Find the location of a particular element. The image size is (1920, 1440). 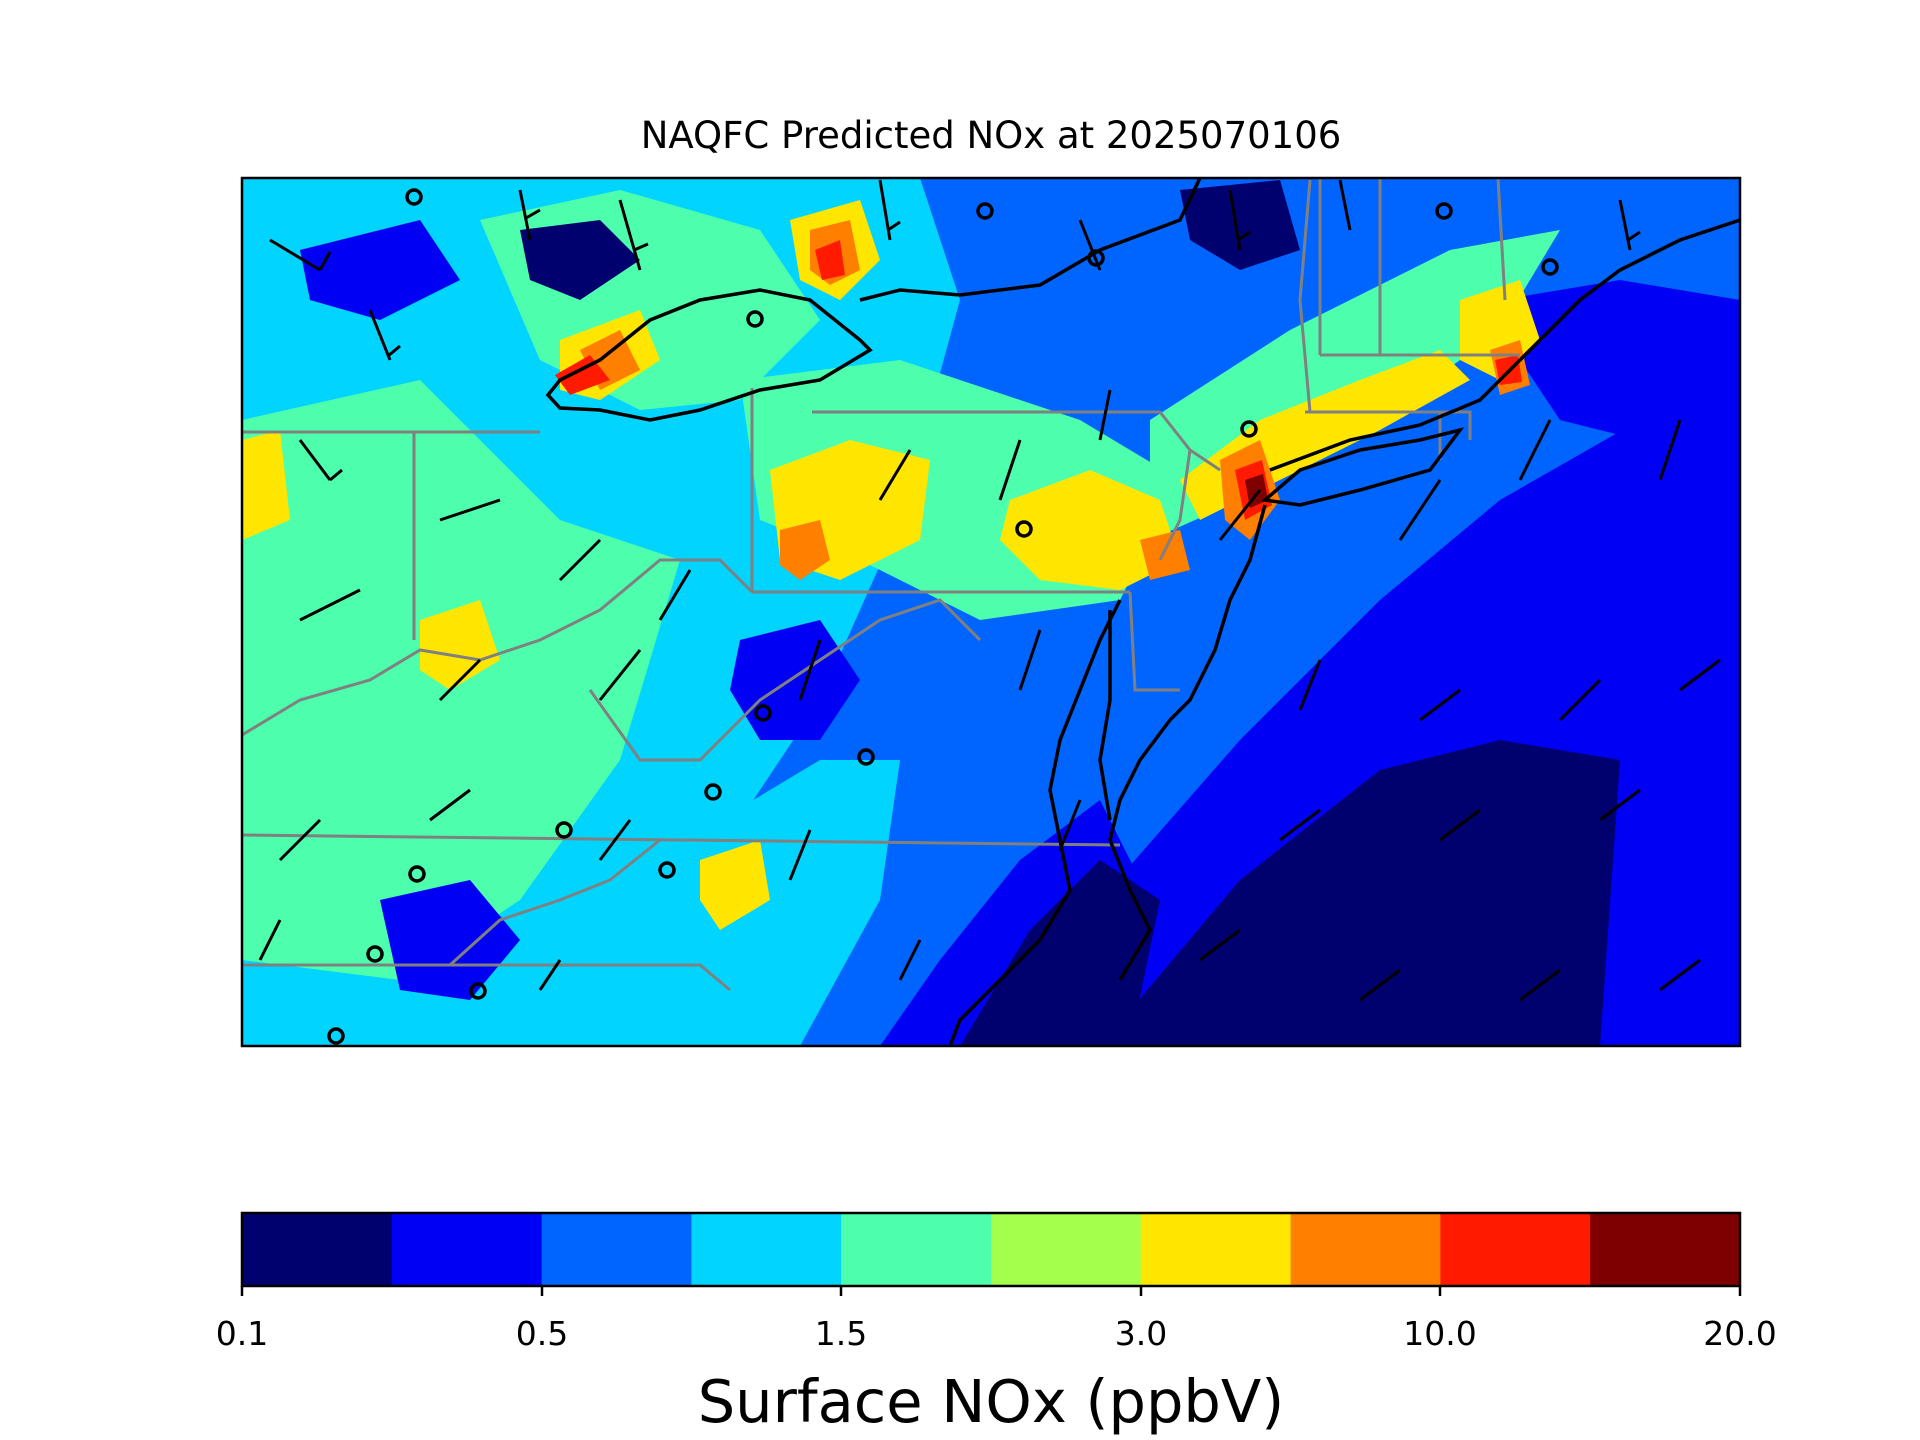

state-line-me is located at coordinates (1501, 239).